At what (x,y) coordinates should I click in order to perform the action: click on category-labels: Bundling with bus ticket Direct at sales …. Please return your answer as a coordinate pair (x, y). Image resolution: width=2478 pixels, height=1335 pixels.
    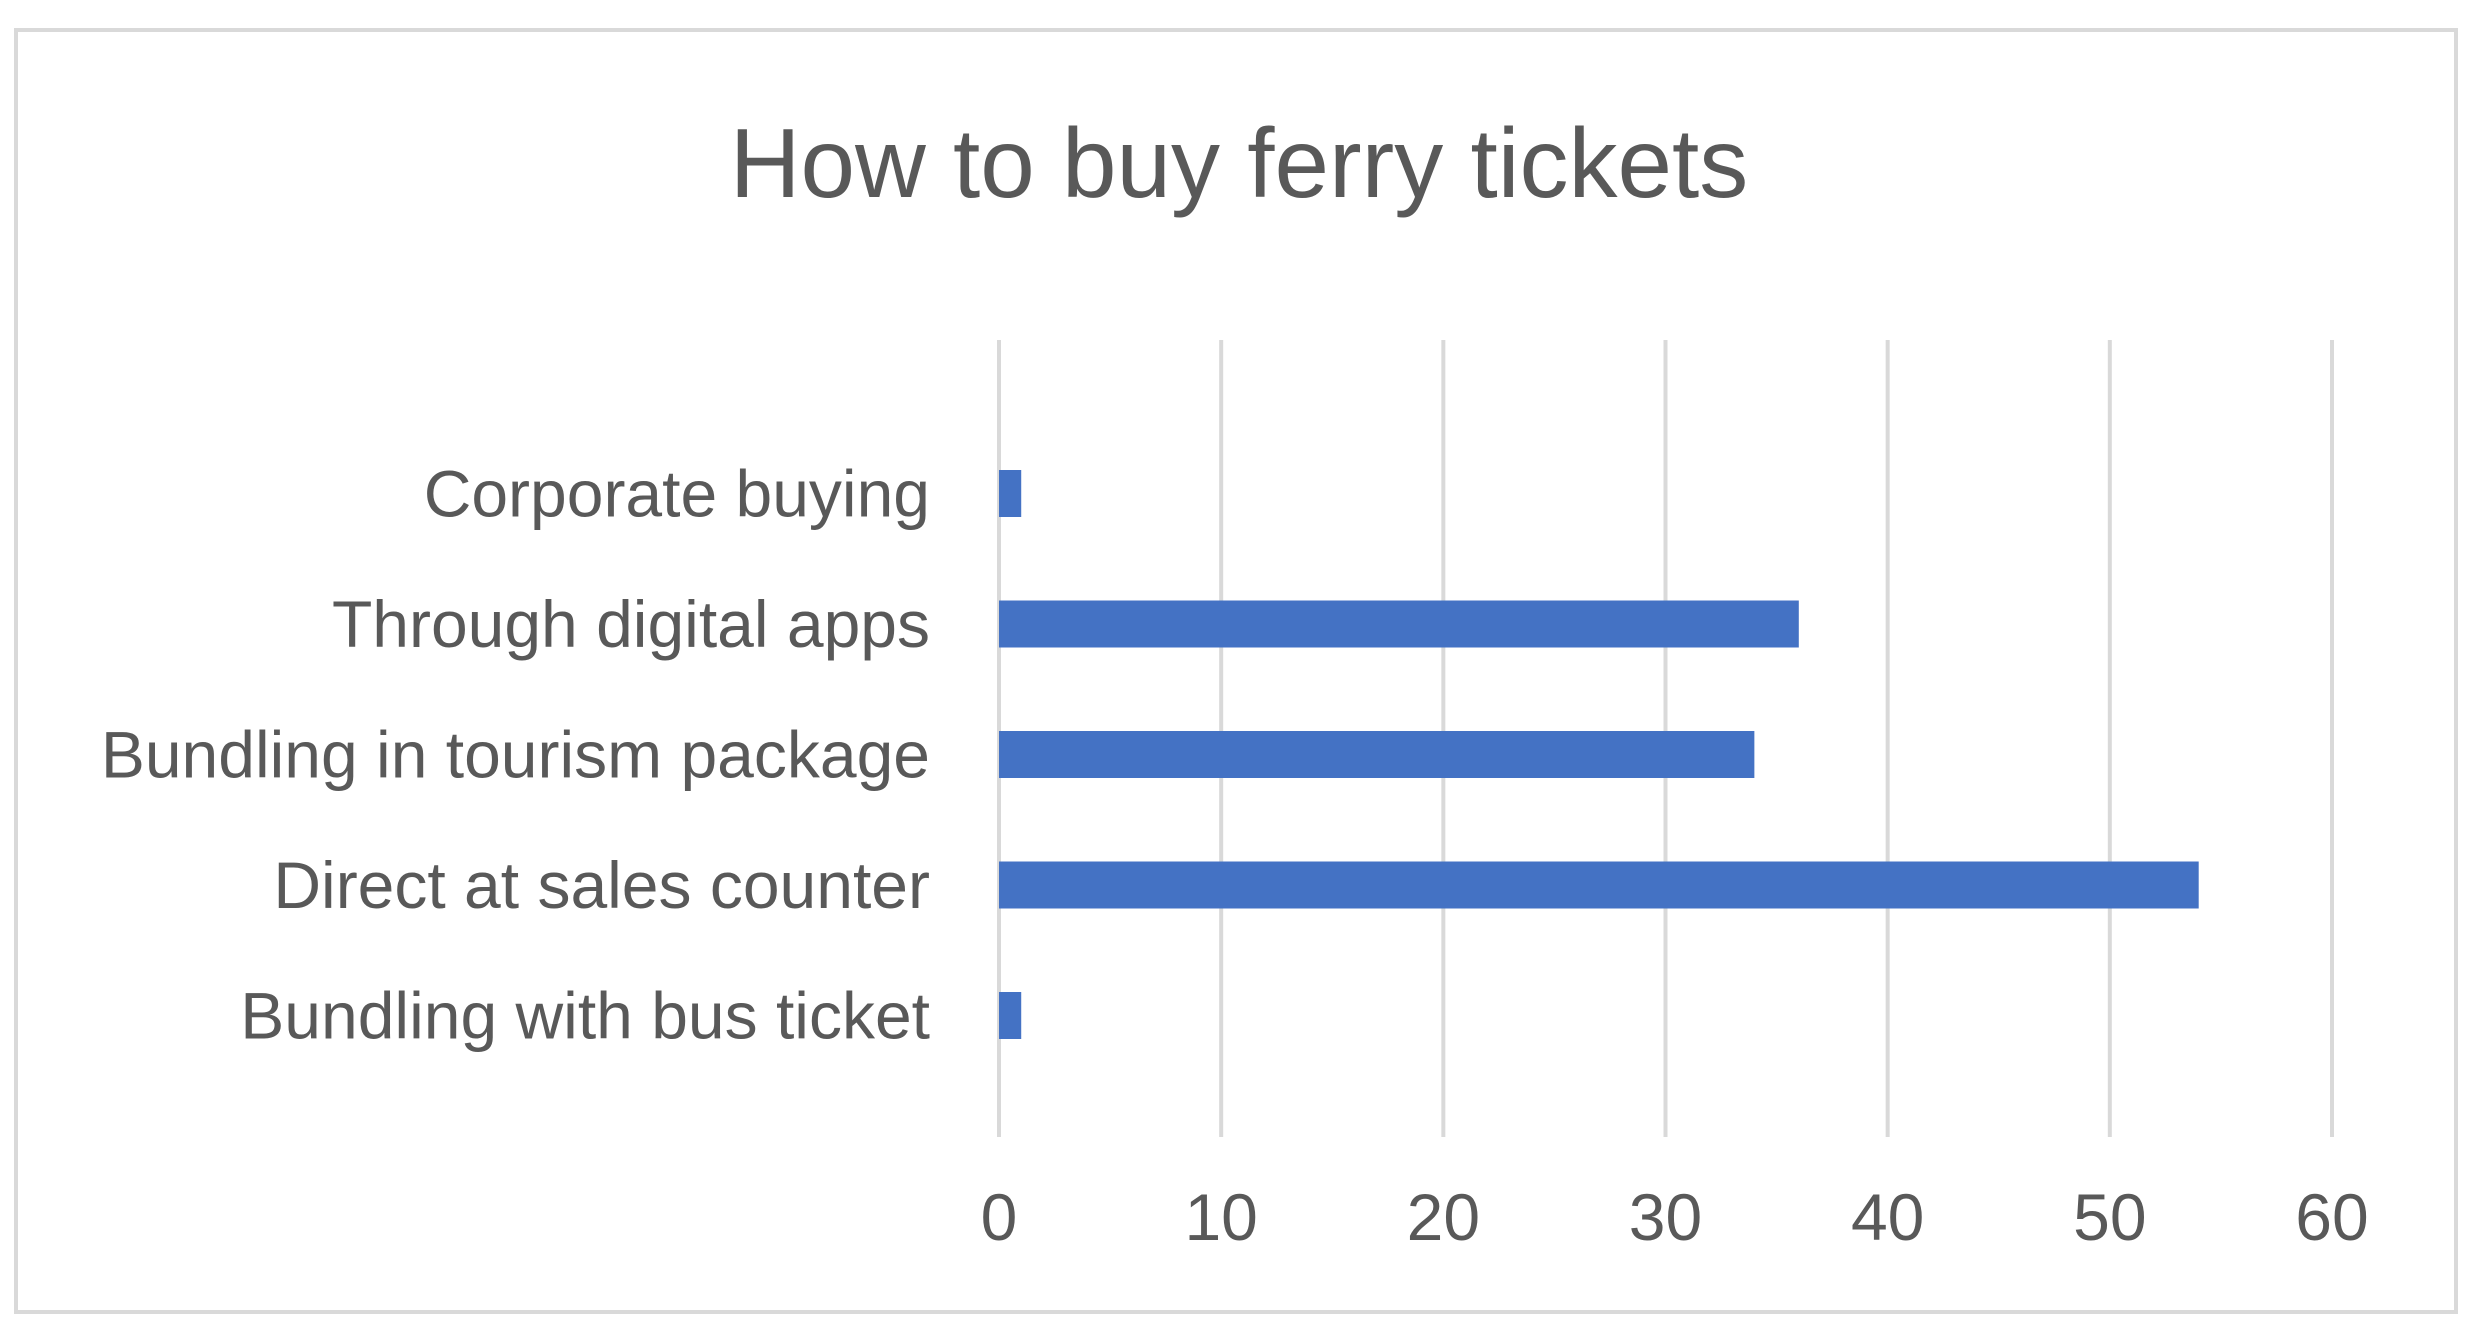
    Looking at the image, I should click on (515, 755).